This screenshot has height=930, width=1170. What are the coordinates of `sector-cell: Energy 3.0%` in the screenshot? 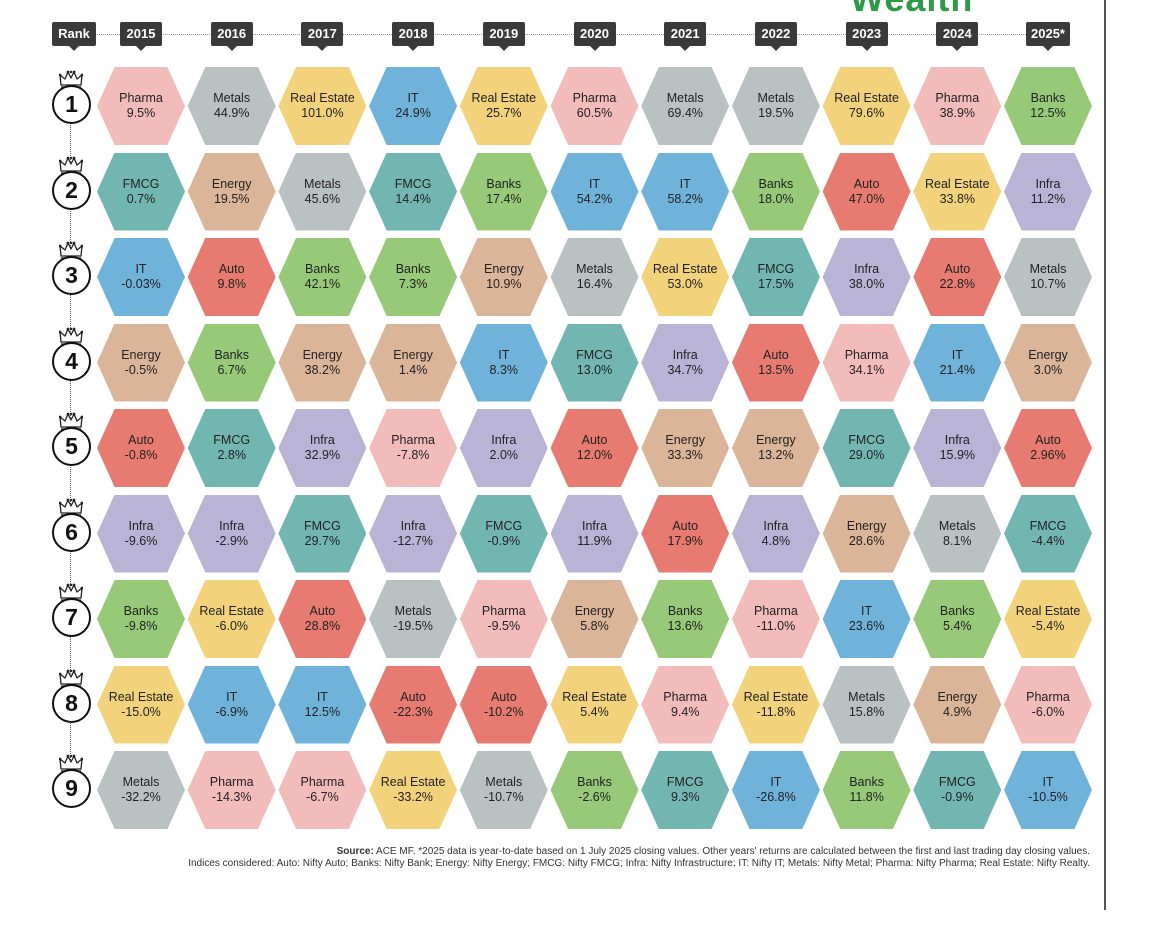 It's located at (1048, 362).